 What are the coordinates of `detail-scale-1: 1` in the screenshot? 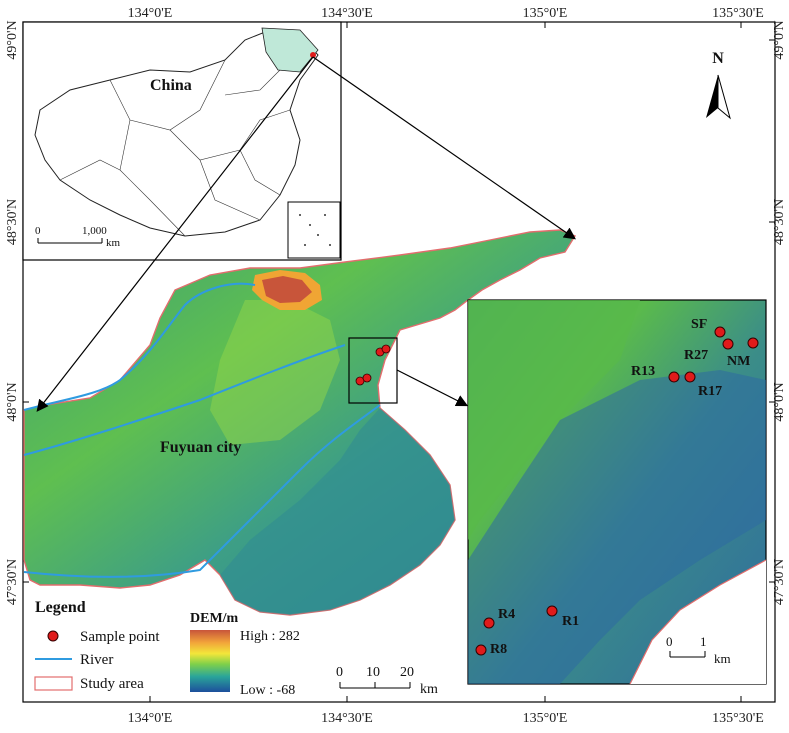 It's located at (703, 641).